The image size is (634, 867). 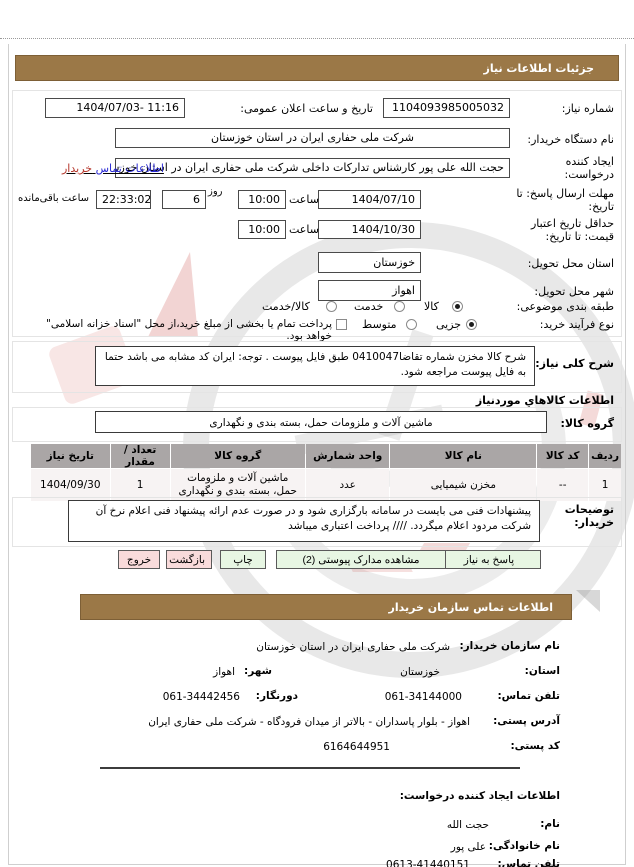 I want to click on province-value: خوزستان, so click(x=420, y=672).